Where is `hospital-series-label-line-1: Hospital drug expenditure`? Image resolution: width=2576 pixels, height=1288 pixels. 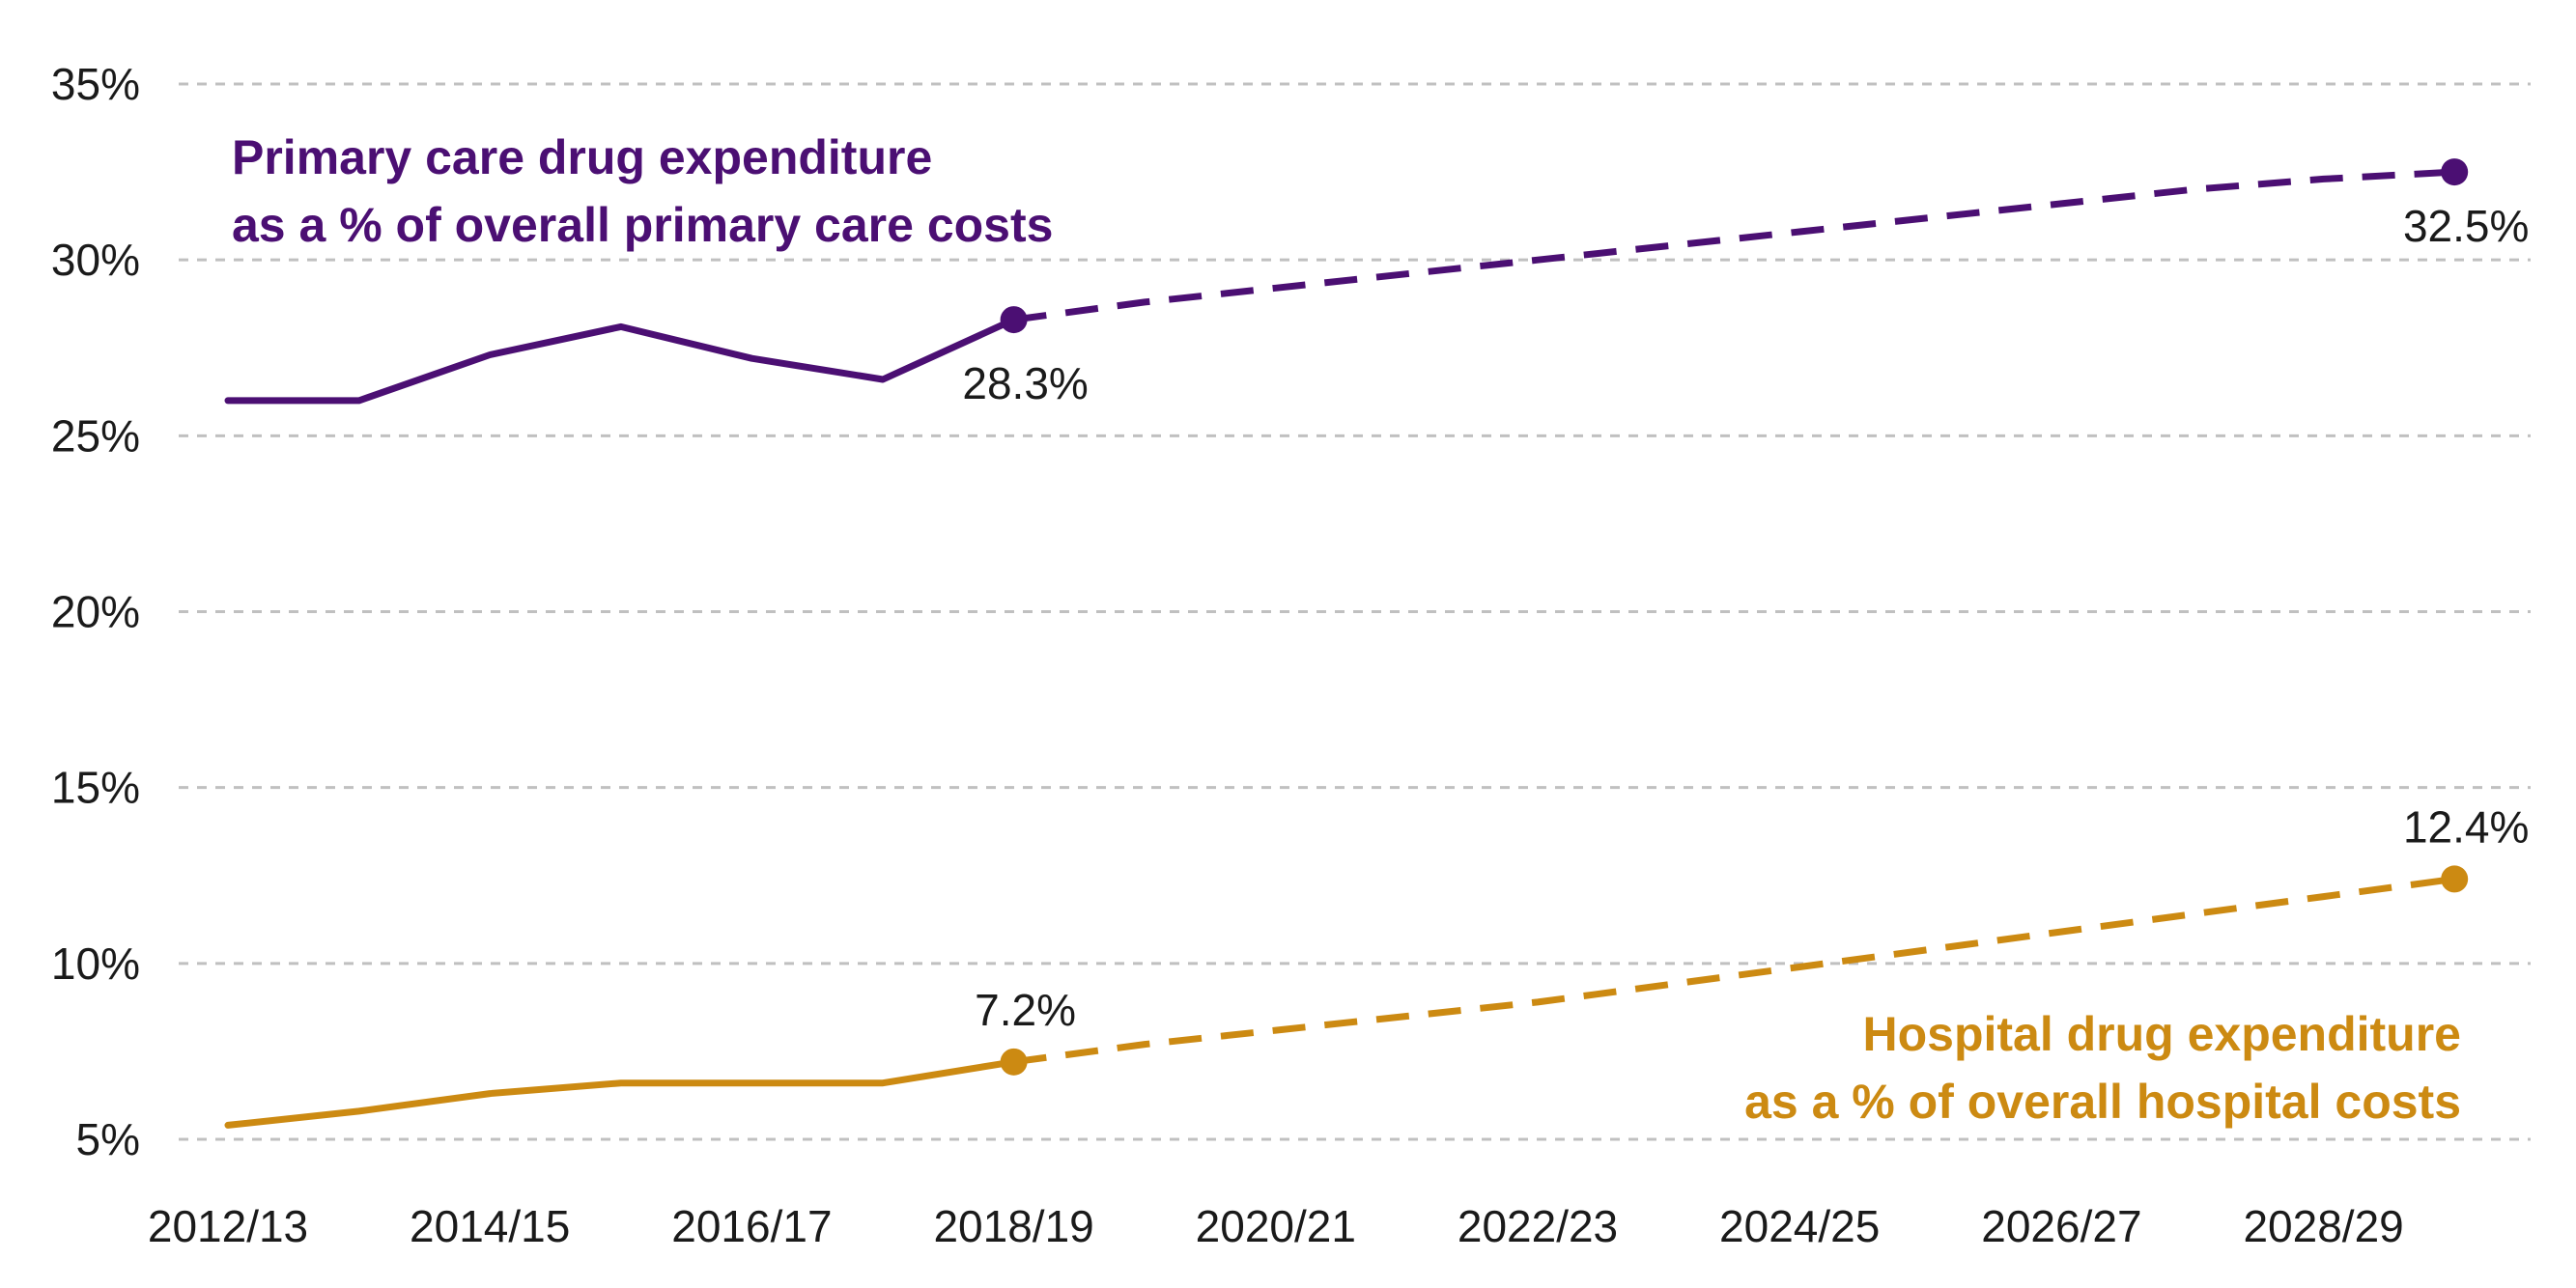 hospital-series-label-line-1: Hospital drug expenditure is located at coordinates (2161, 1034).